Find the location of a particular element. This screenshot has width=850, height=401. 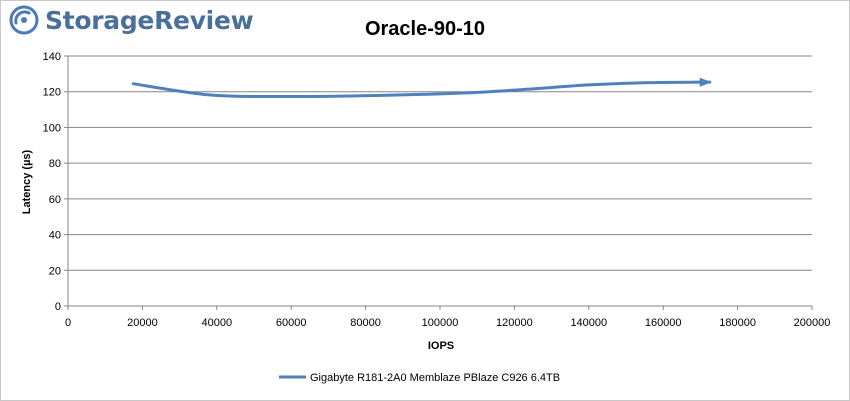

y-tick-label: 60 is located at coordinates (55, 200).